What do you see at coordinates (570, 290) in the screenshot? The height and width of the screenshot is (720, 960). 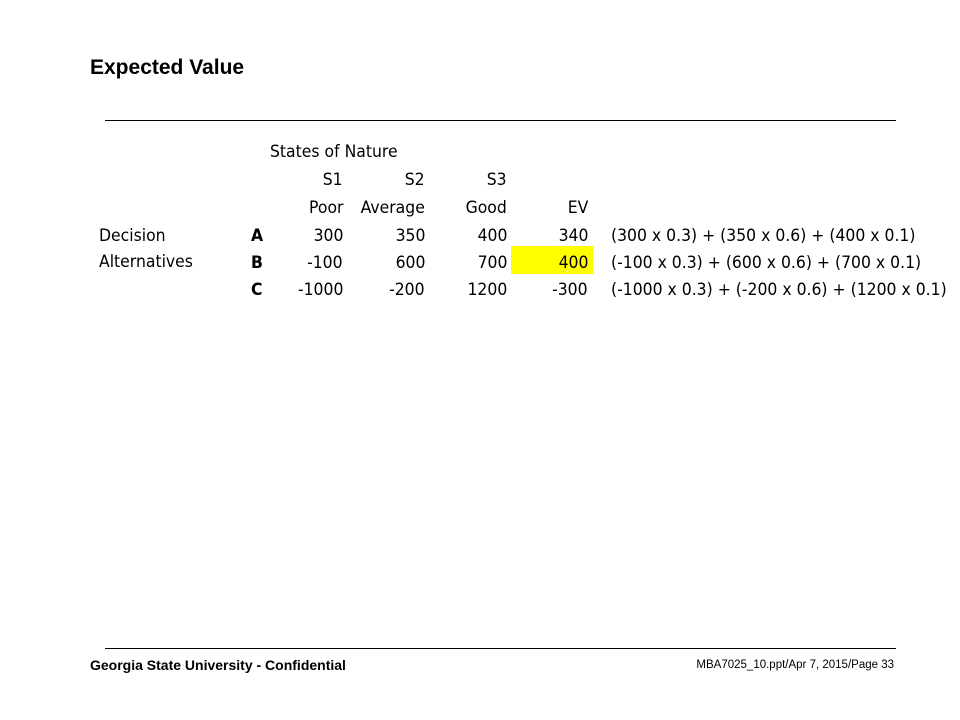 I see `cell-c-ev: -300` at bounding box center [570, 290].